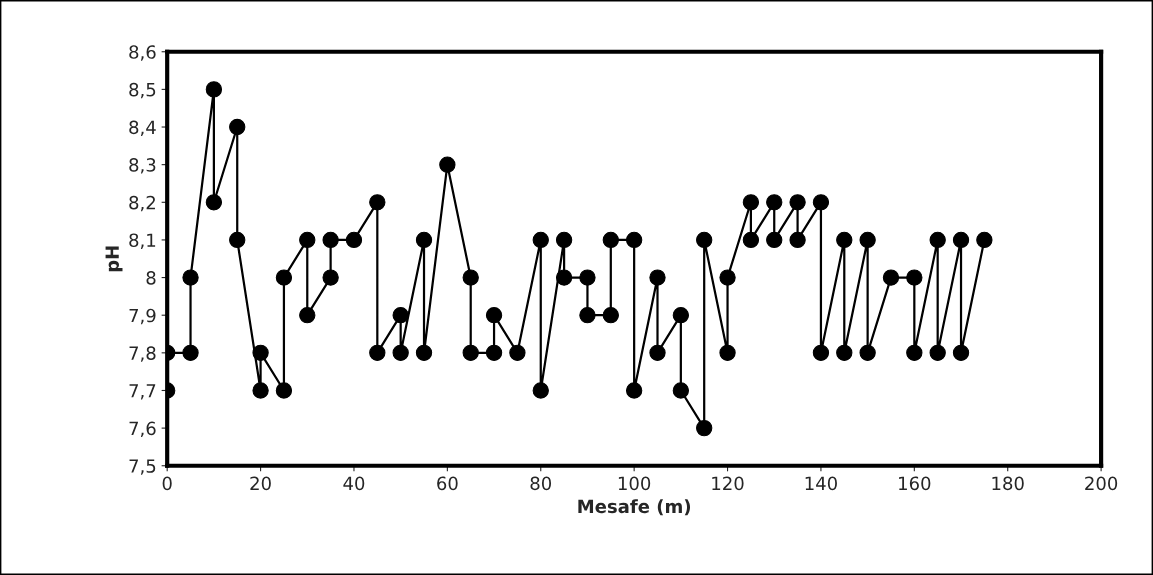 The width and height of the screenshot is (1153, 575). Describe the element at coordinates (142, 203) in the screenshot. I see `y-tick-label: 8,2` at that location.